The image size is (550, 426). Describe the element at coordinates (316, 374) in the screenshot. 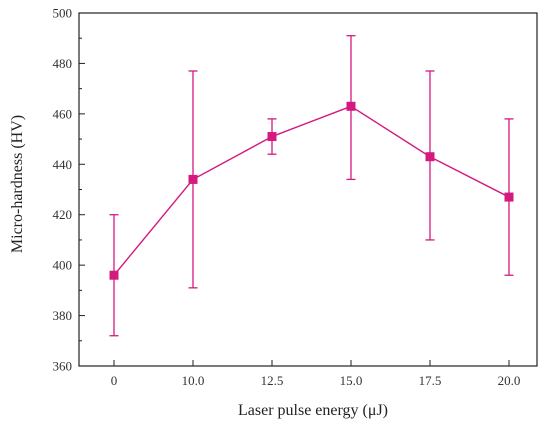

I see `x-axis-ticks: 0 10.0 12.5 15.0 17.5 20.0` at that location.